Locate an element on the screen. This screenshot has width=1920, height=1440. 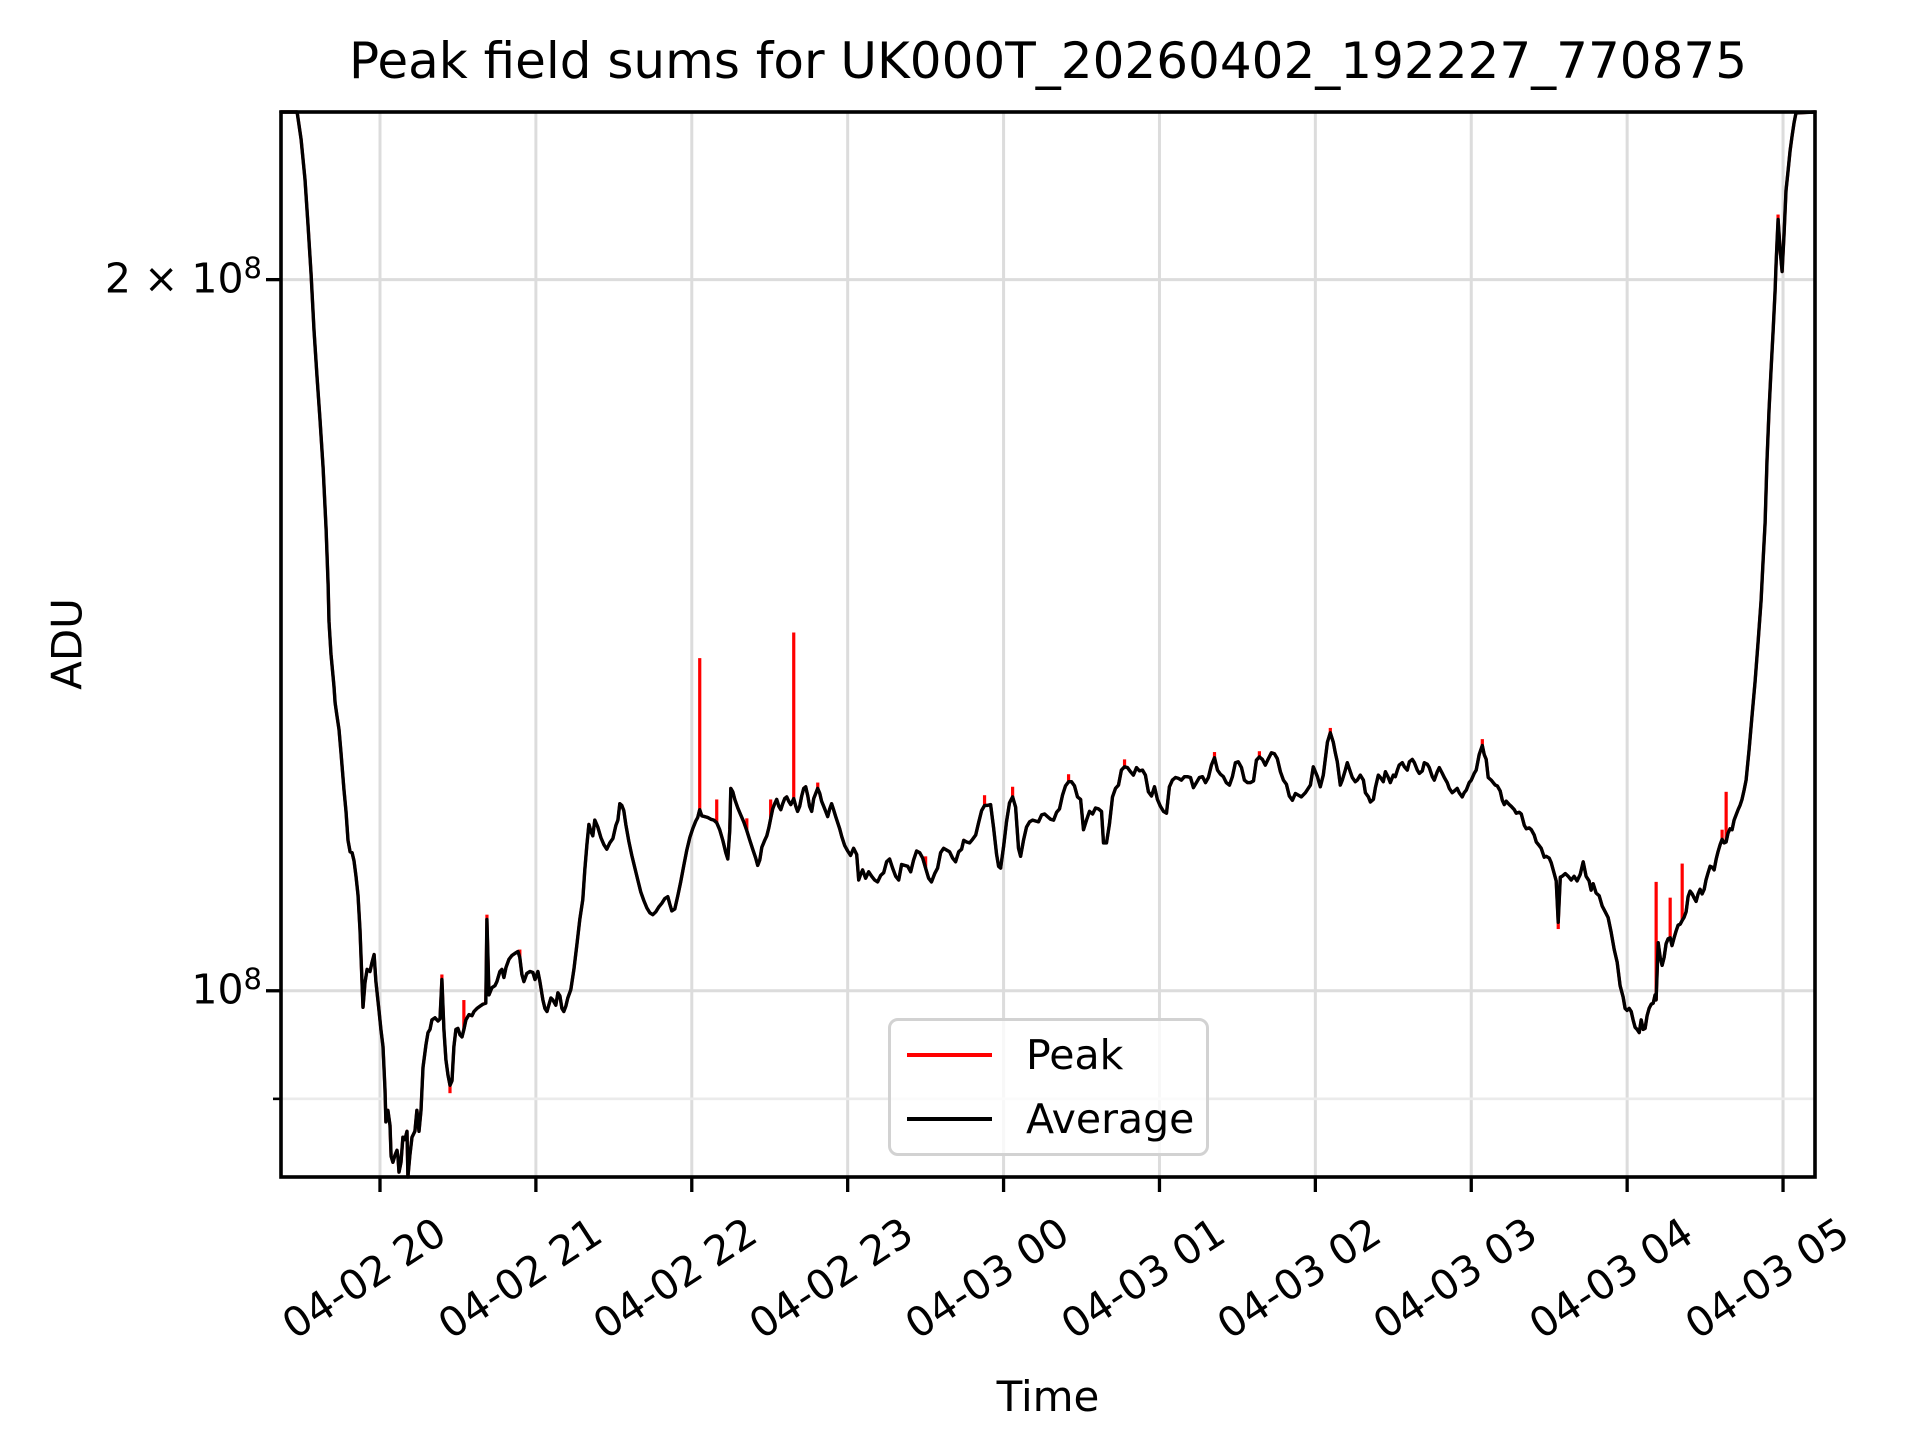
y-tick-label: 2 × 108 is located at coordinates (183, 276).